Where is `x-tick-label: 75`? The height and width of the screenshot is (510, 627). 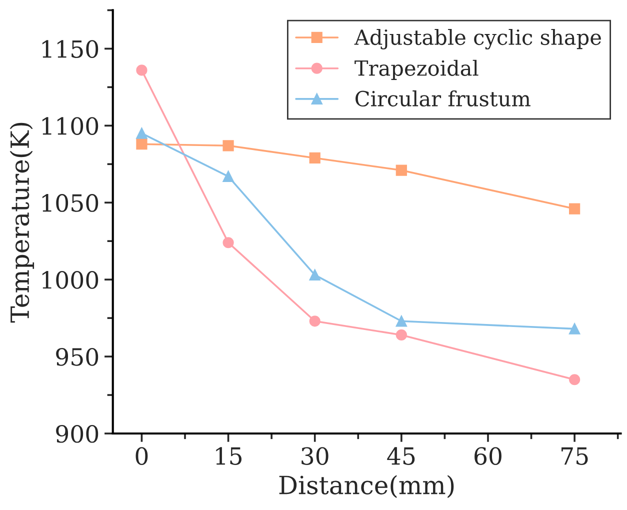 x-tick-label: 75 is located at coordinates (575, 456).